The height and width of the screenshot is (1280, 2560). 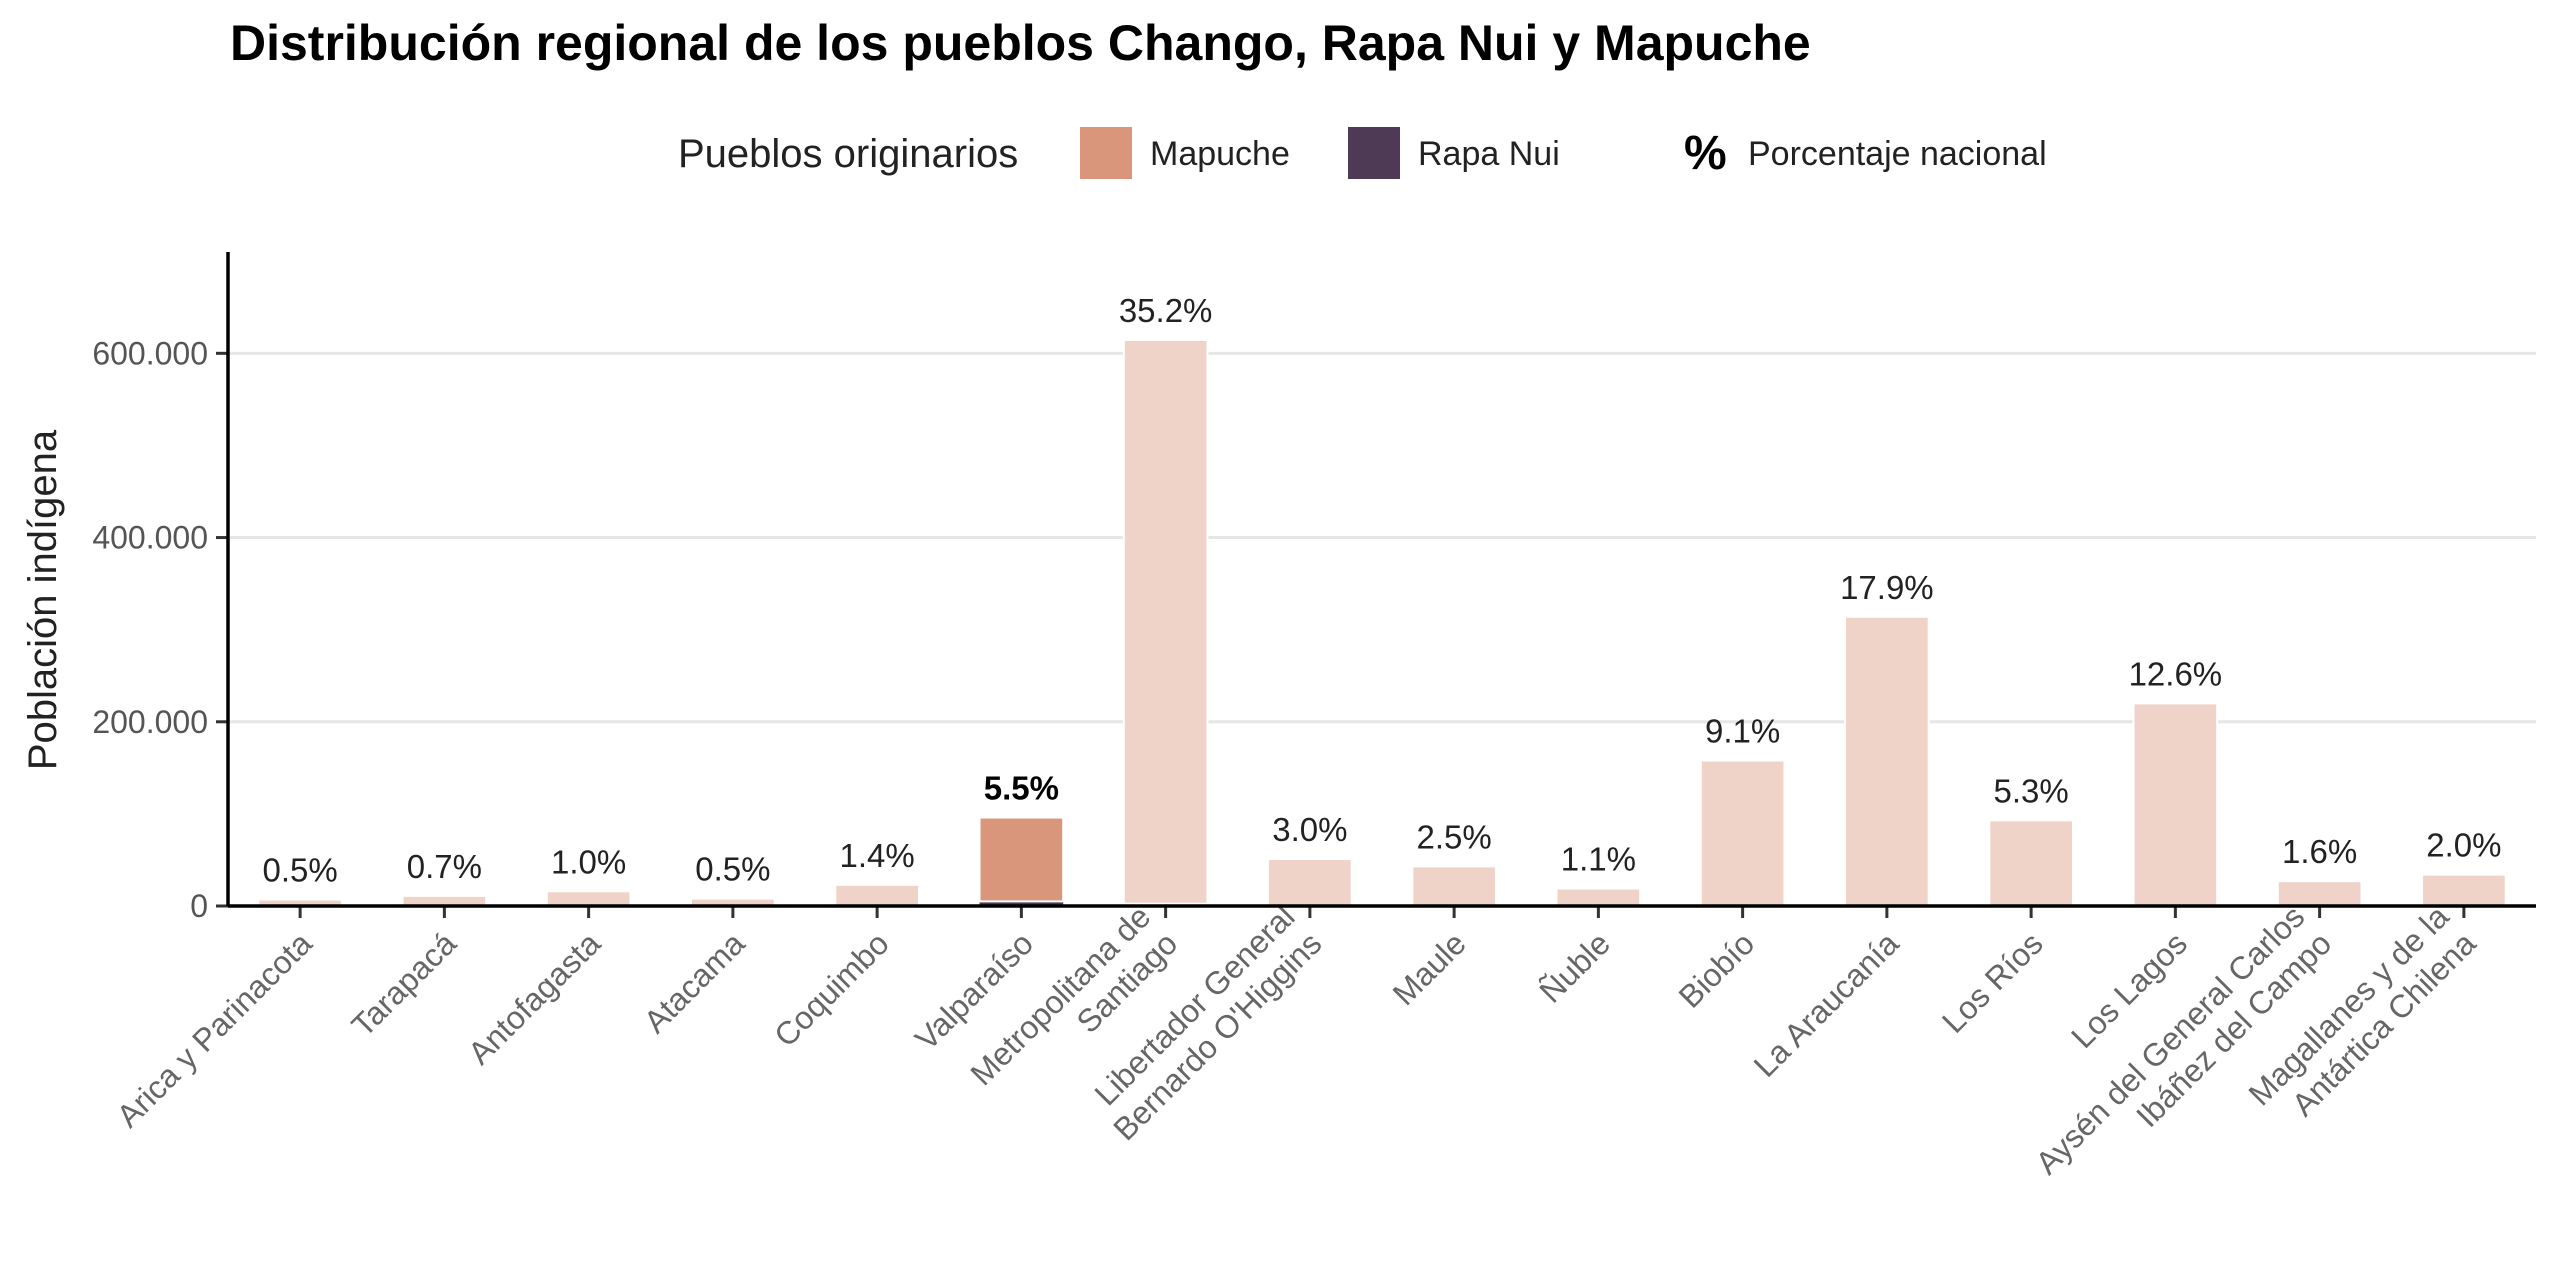 I want to click on data-label-0: 0.5%, so click(x=300, y=870).